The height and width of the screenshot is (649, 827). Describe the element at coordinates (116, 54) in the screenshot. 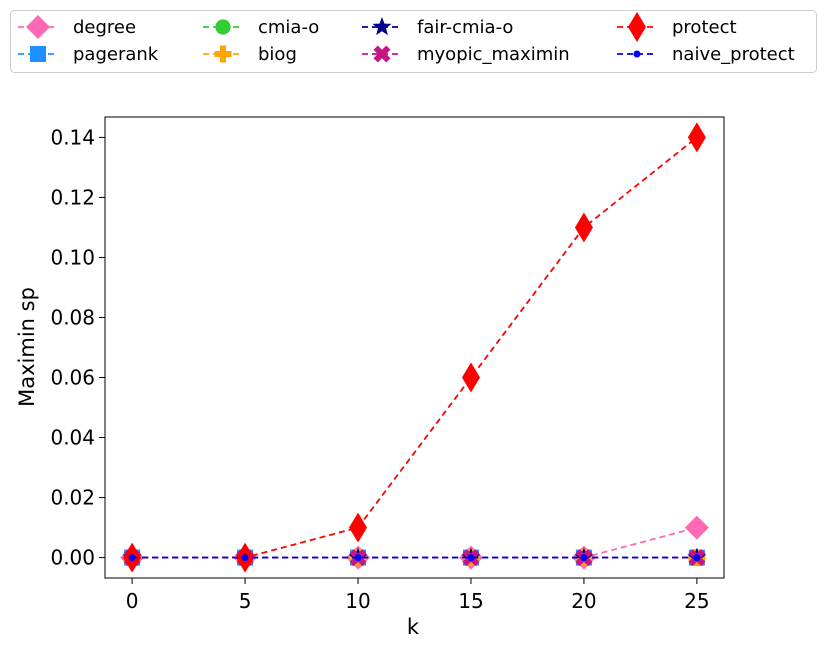

I see `legend-label: pagerank` at that location.